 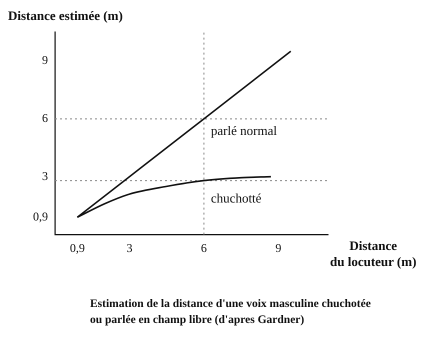 What do you see at coordinates (45, 175) in the screenshot?
I see `y-tick-label: 3` at bounding box center [45, 175].